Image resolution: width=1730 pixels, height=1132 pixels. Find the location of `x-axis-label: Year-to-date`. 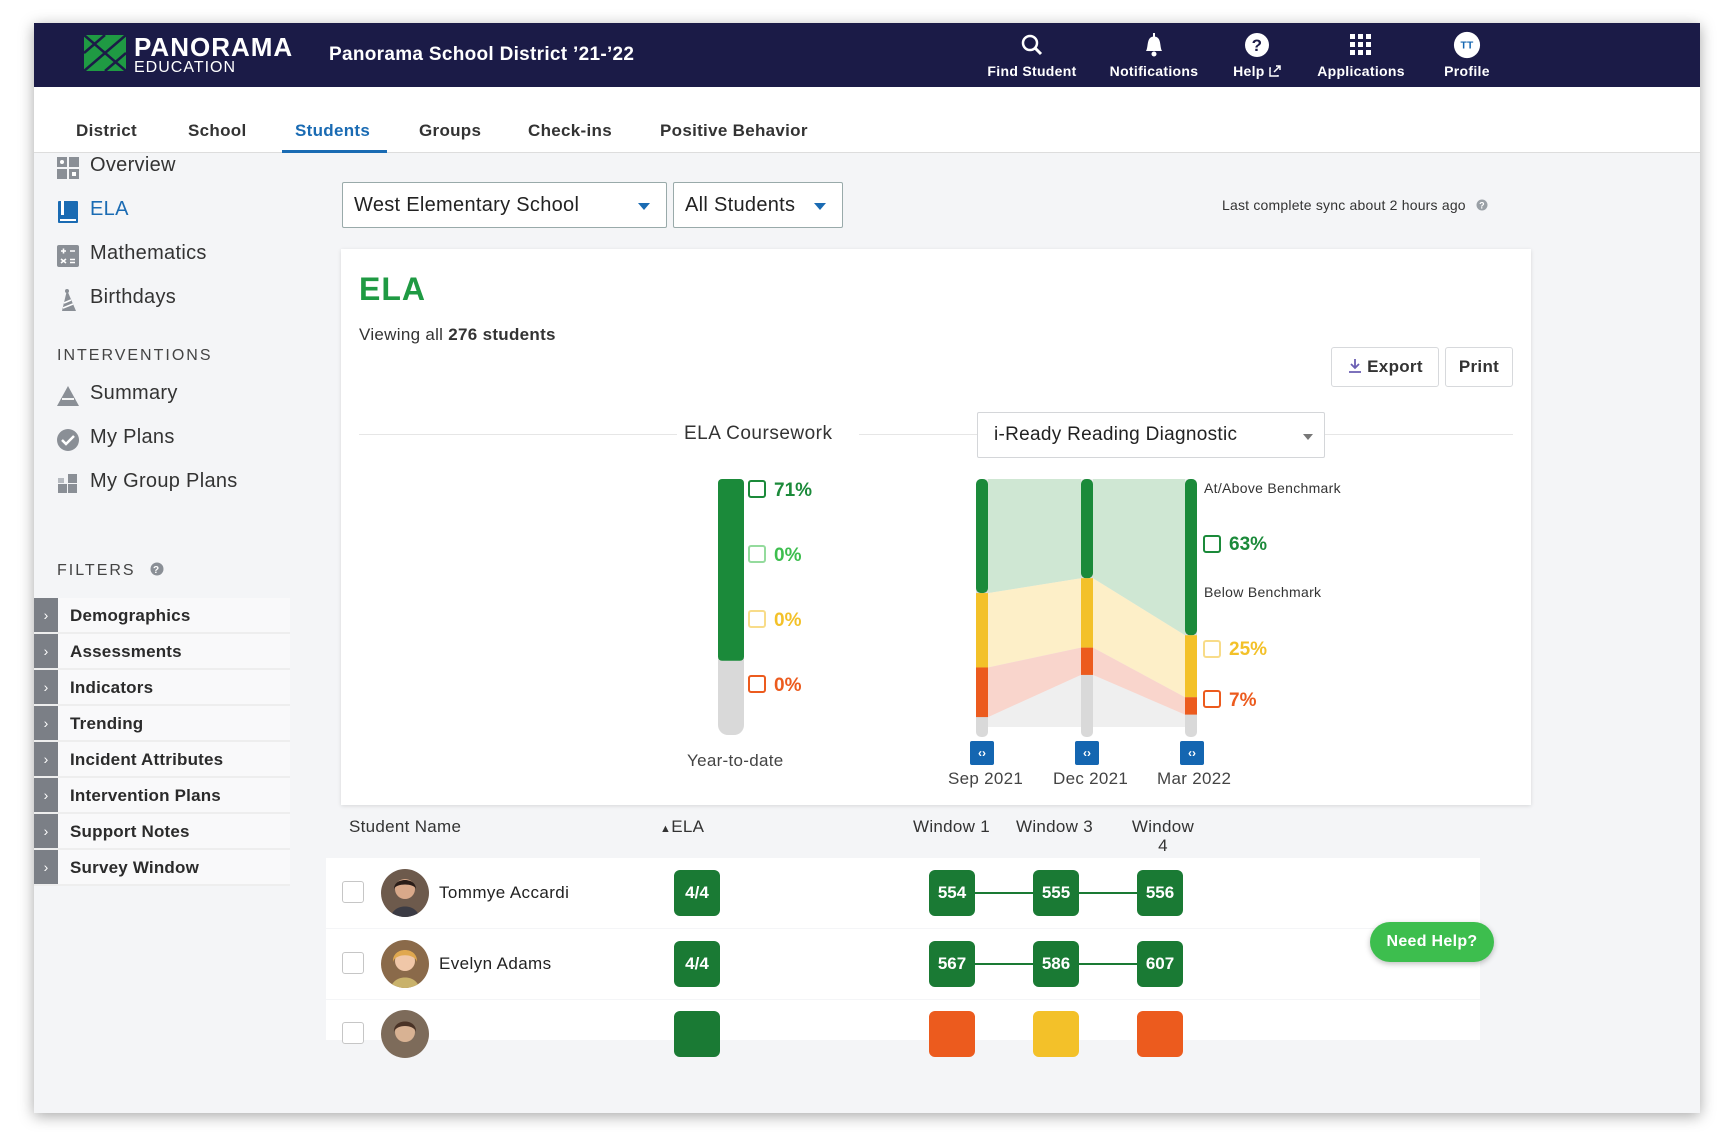

x-axis-label: Year-to-date is located at coordinates (735, 760).